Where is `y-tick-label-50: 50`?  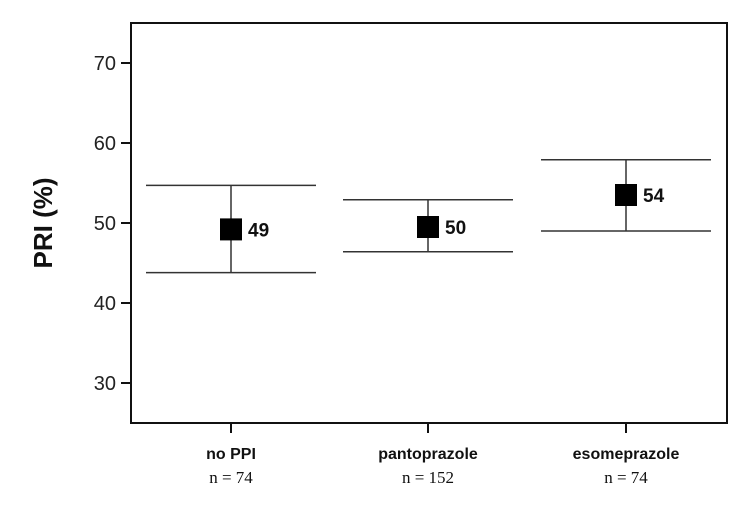 y-tick-label-50: 50 is located at coordinates (105, 224).